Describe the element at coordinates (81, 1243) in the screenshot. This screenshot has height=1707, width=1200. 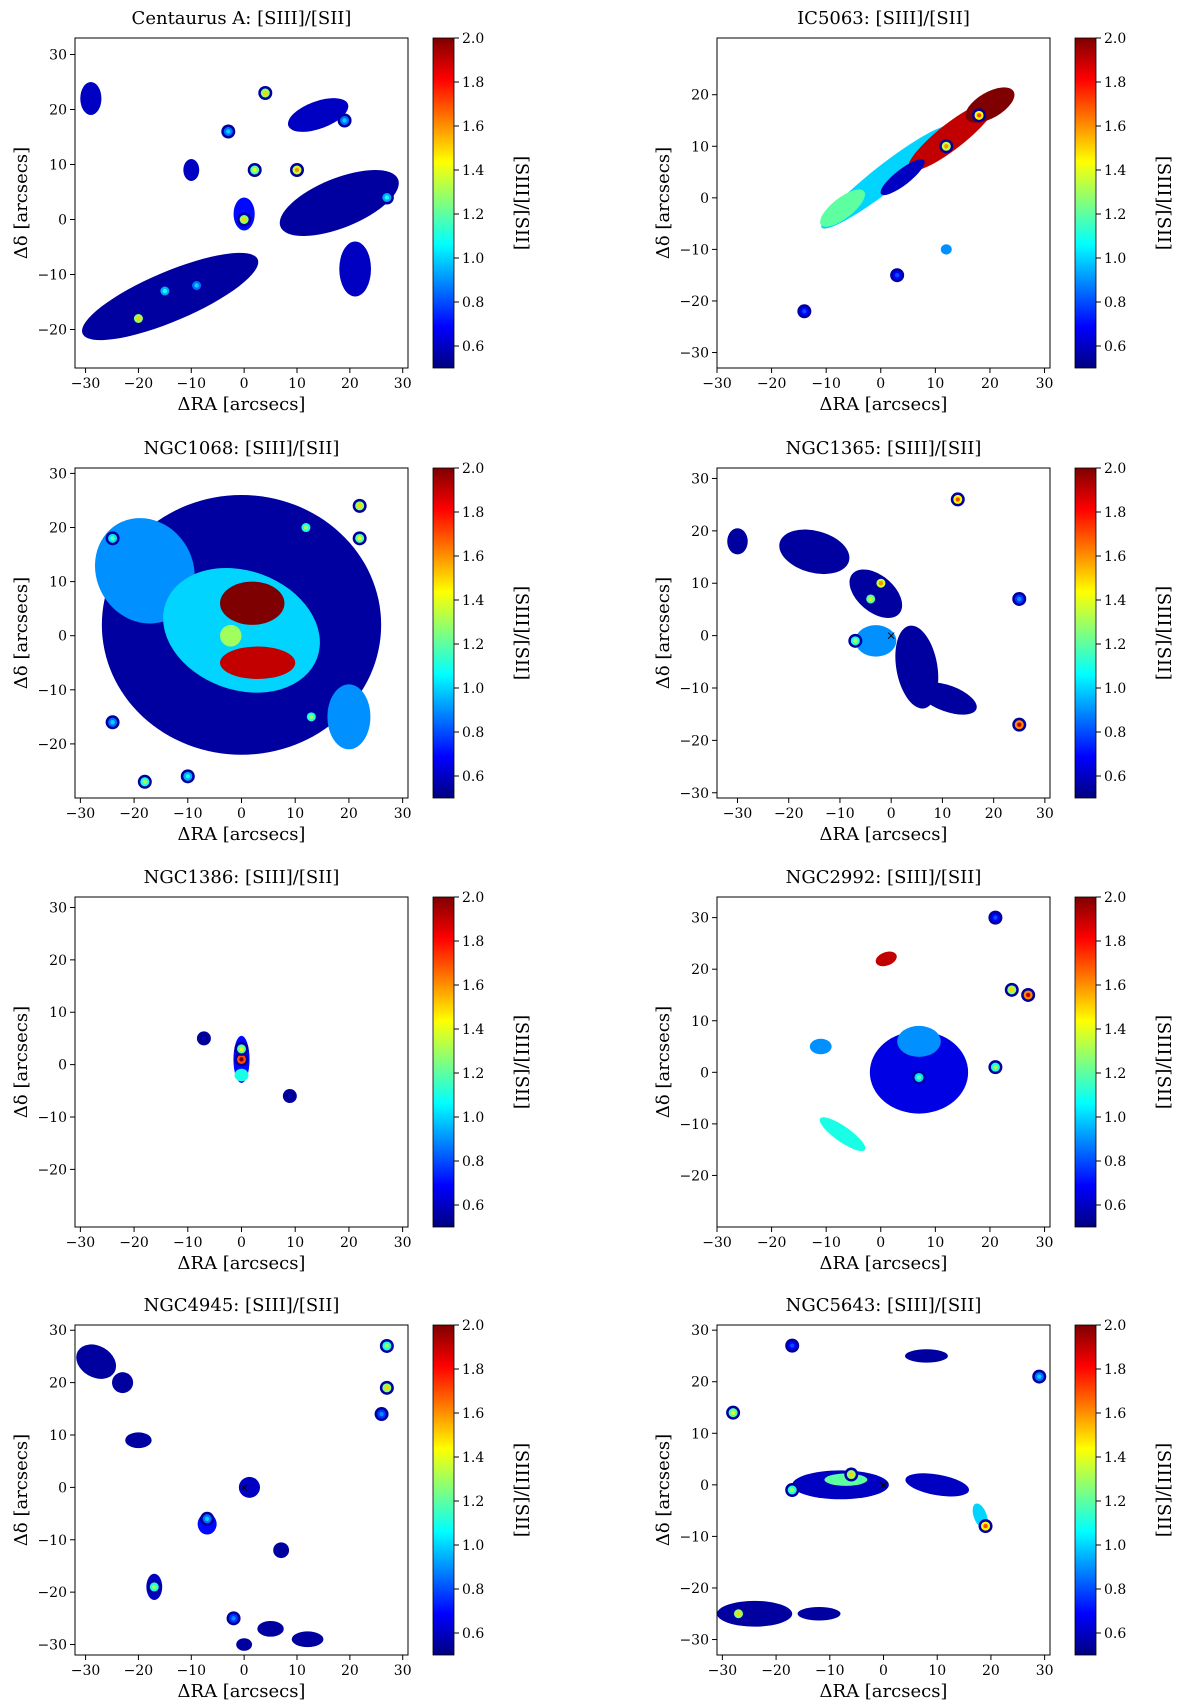
I see `x-tick-label: −30` at that location.